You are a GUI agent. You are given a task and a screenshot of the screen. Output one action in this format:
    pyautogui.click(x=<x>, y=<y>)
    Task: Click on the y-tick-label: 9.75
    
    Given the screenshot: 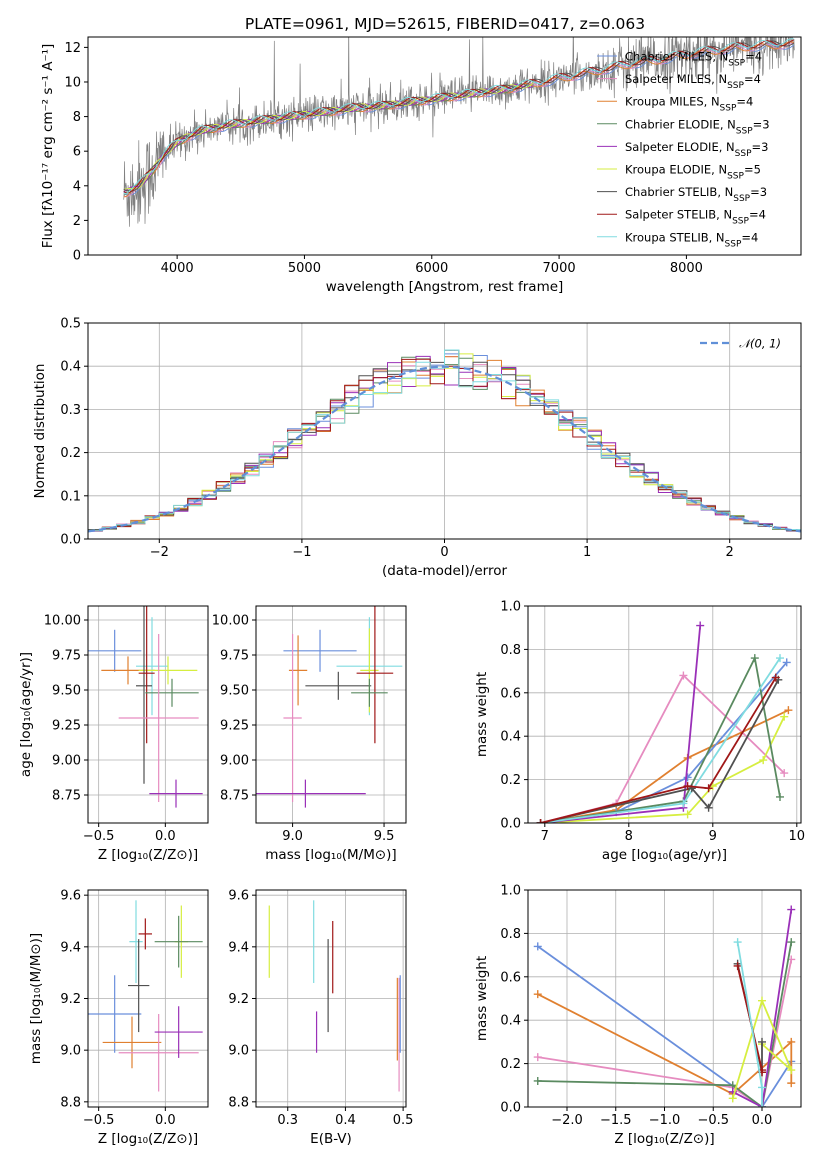 What is the action you would take?
    pyautogui.click(x=234, y=656)
    